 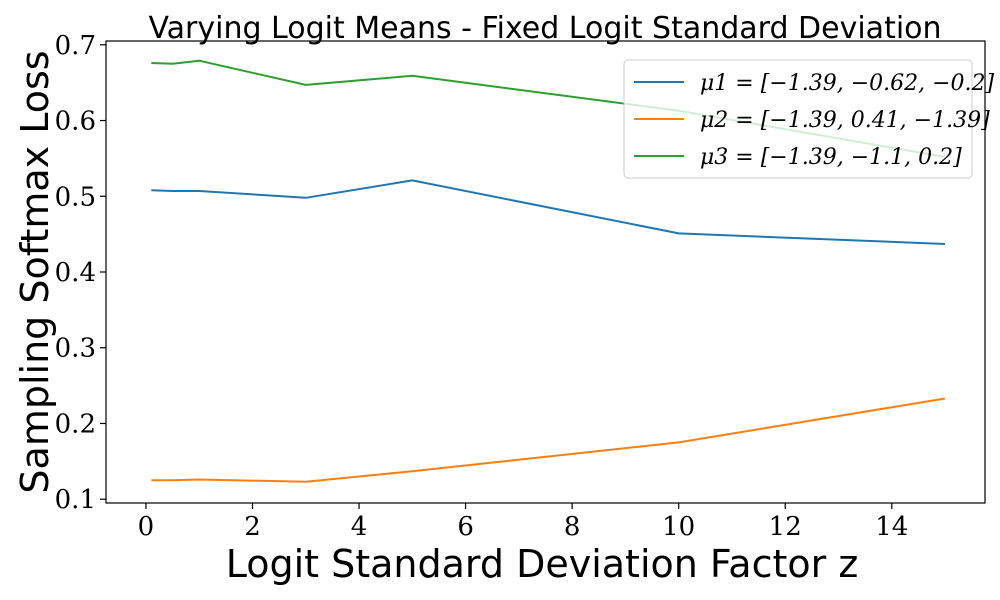 I want to click on legend-label-2: μ2 = [−1.39, 0.41, −1.39], so click(x=845, y=120).